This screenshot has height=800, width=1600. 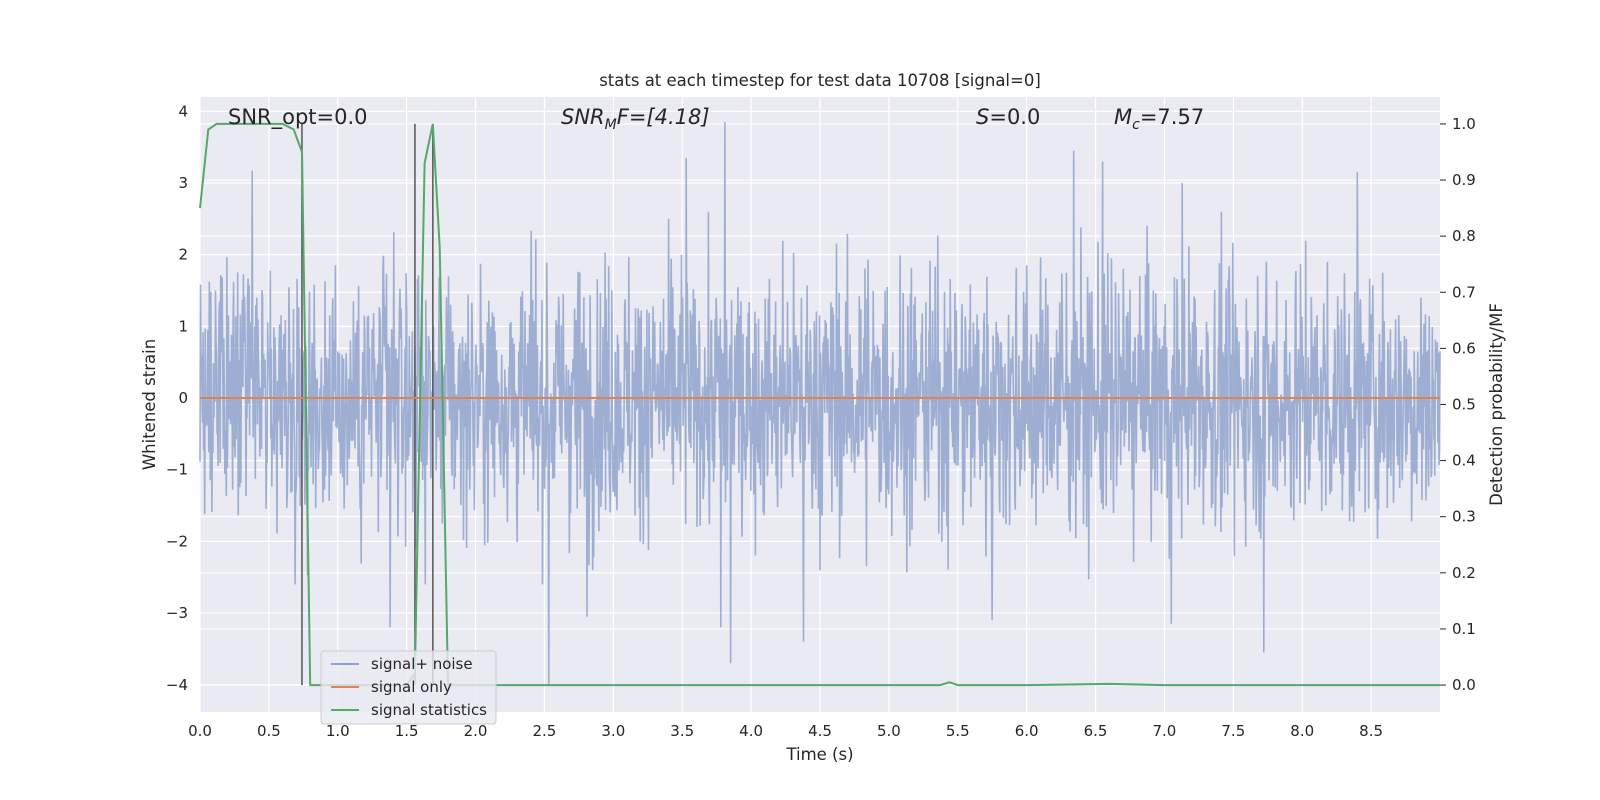 What do you see at coordinates (476, 731) in the screenshot?
I see `x-tick-label: 2.0` at bounding box center [476, 731].